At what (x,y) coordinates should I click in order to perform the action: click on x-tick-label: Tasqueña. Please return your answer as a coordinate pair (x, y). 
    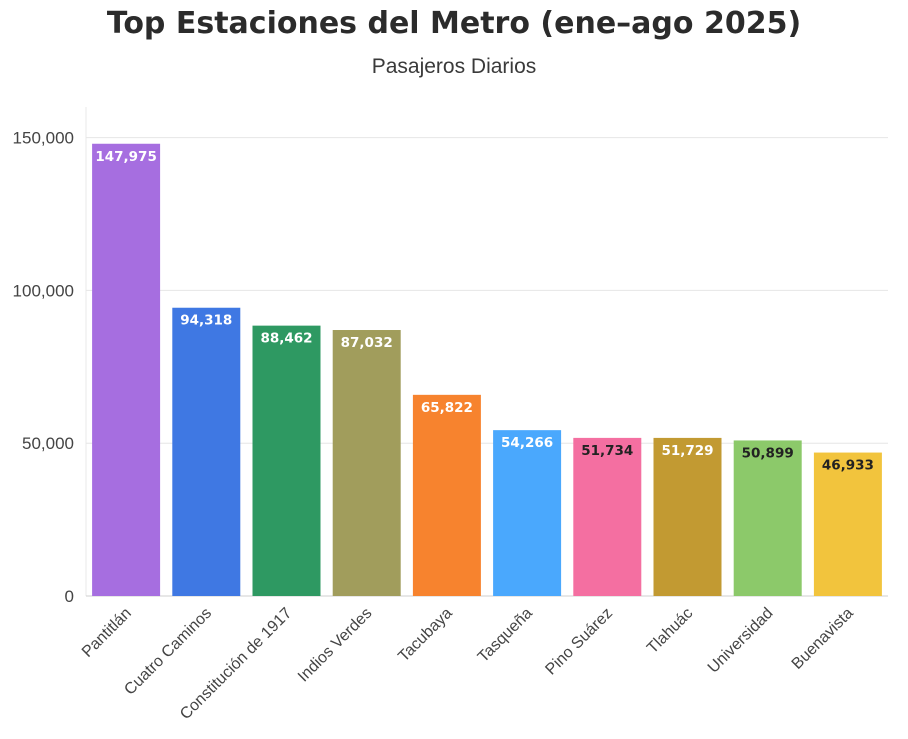
    Looking at the image, I should click on (505, 635).